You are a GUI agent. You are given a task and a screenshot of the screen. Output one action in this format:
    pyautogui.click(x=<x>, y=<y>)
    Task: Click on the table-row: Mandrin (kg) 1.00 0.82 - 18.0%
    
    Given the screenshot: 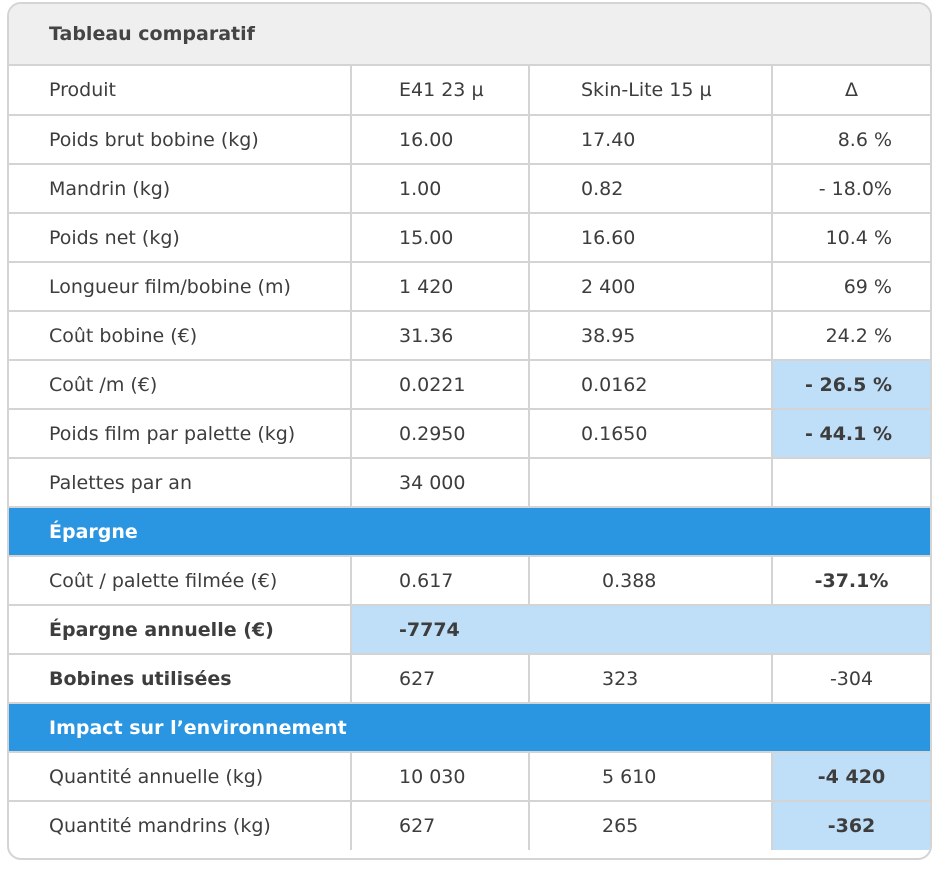 What is the action you would take?
    pyautogui.click(x=469, y=189)
    